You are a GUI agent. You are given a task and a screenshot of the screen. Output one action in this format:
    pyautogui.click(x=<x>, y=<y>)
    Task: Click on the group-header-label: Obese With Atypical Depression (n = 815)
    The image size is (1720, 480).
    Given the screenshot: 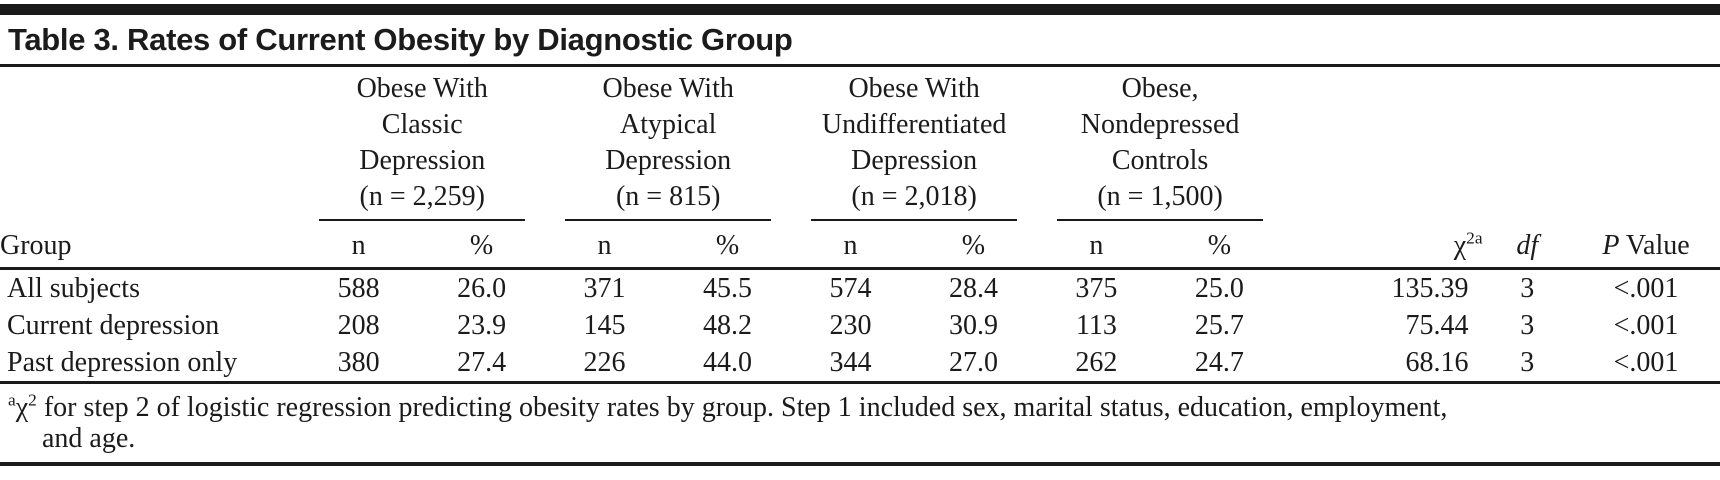 What is the action you would take?
    pyautogui.click(x=668, y=146)
    